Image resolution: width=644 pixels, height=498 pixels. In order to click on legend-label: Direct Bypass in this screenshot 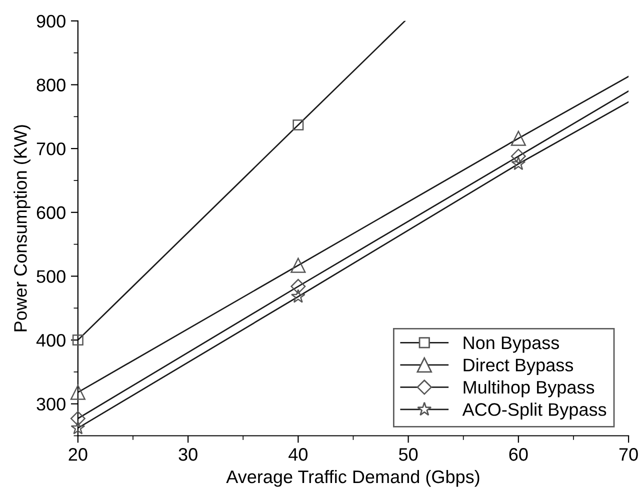, I will do `click(519, 367)`.